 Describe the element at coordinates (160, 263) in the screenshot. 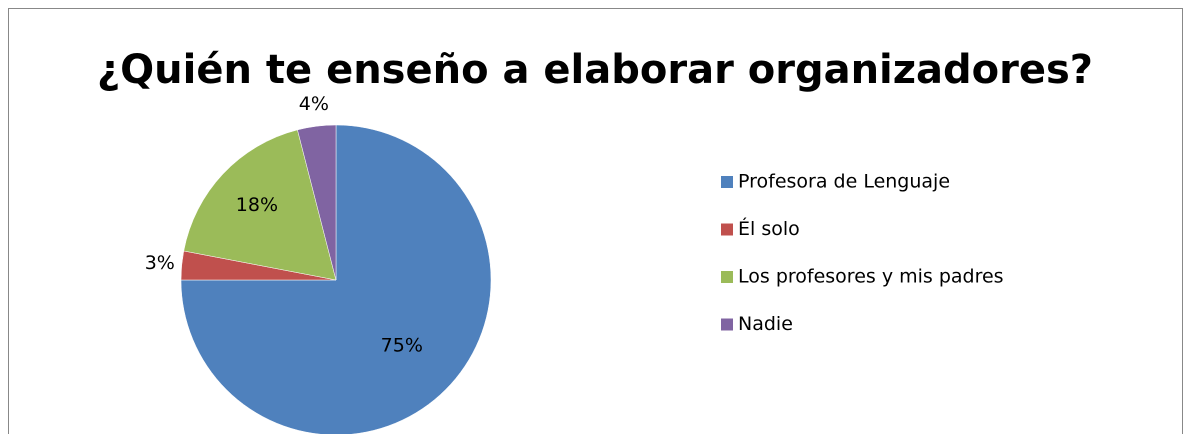

I see `data-label: 3%` at that location.